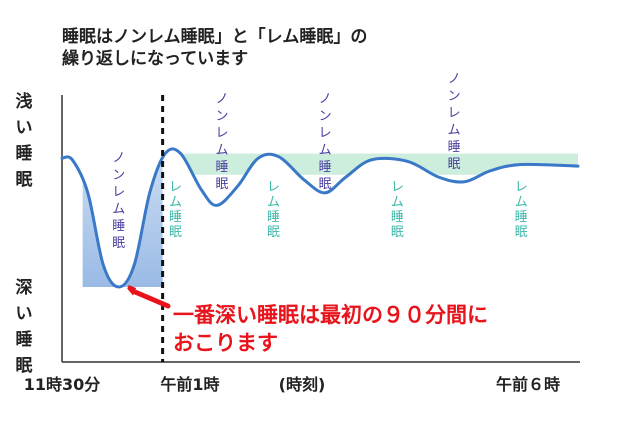 The width and height of the screenshot is (640, 425). I want to click on chart-title: 睡眠はノンレム睡眠」と「レム睡眠」の 繰り返しになっています, so click(214, 47).